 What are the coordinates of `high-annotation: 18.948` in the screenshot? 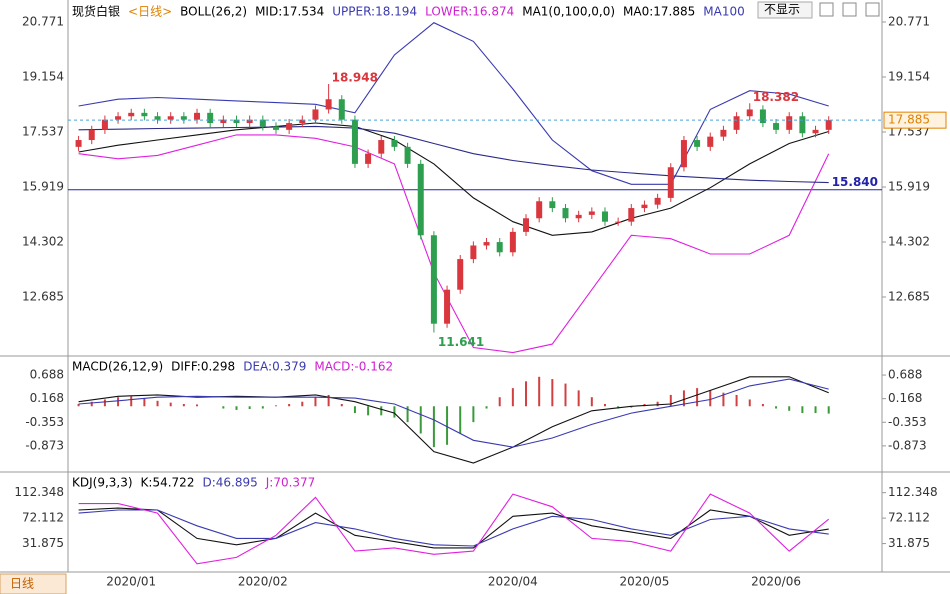 It's located at (355, 78).